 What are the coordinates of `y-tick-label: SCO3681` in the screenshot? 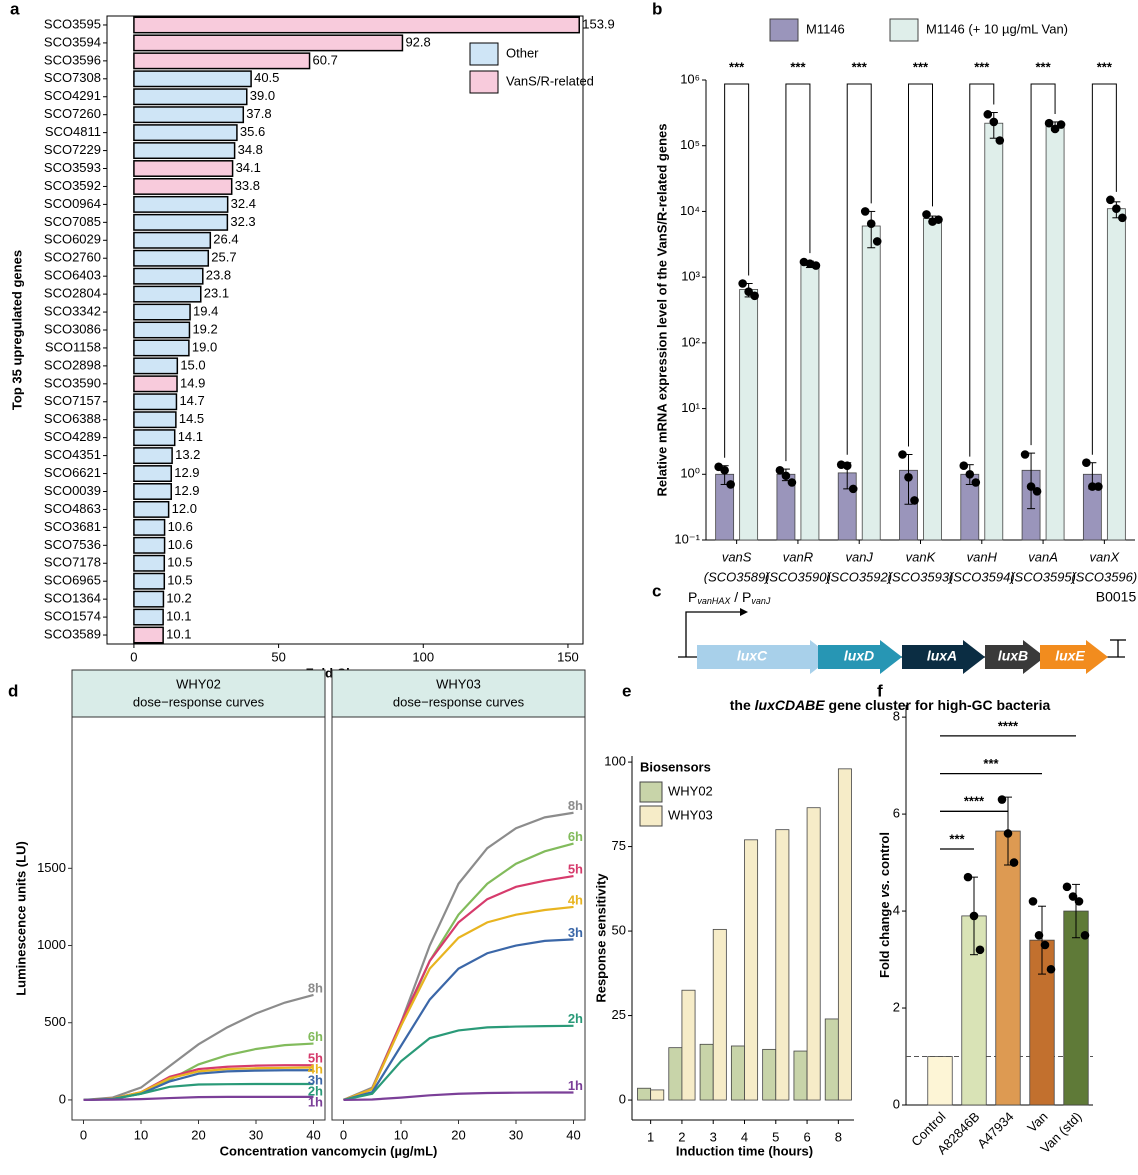 It's located at (72, 526).